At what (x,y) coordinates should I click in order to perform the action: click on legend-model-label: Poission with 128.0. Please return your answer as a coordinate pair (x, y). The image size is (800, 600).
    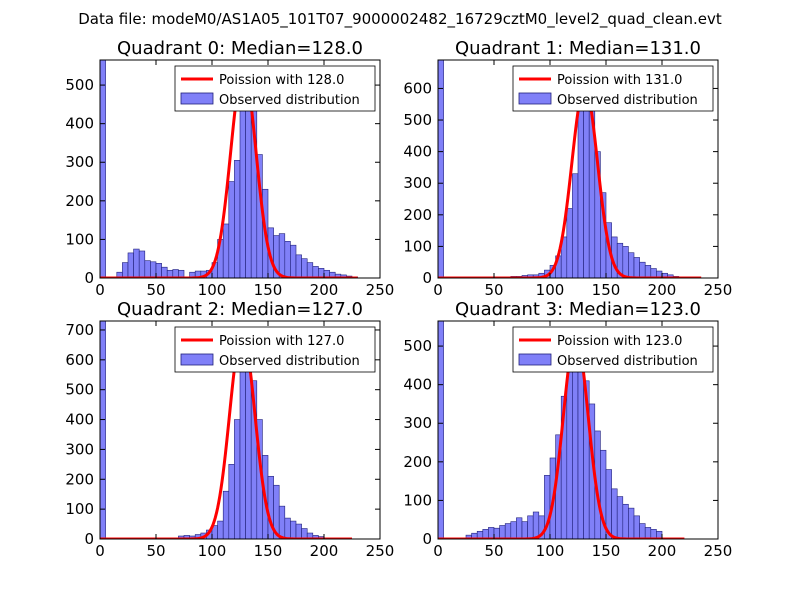
    Looking at the image, I should click on (281, 80).